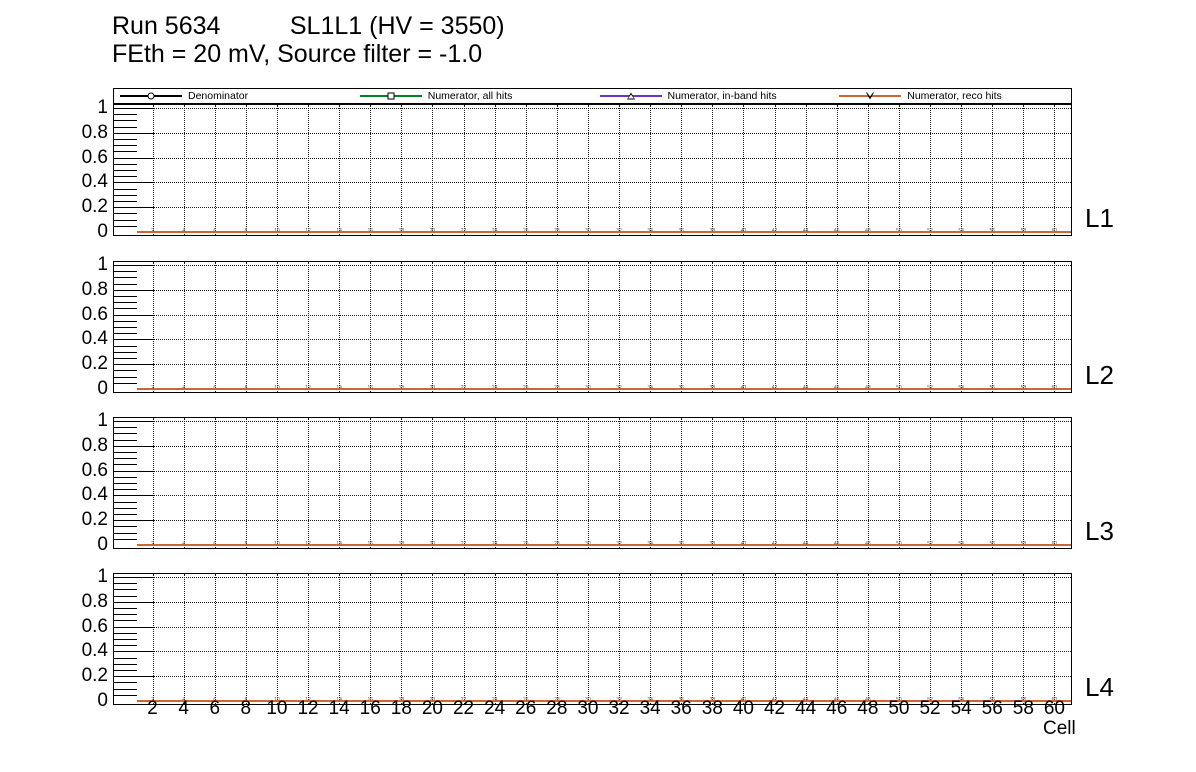 Image resolution: width=1196 pixels, height=772 pixels. Describe the element at coordinates (604, 389) in the screenshot. I see `series-line-numerator-reco-hits` at that location.